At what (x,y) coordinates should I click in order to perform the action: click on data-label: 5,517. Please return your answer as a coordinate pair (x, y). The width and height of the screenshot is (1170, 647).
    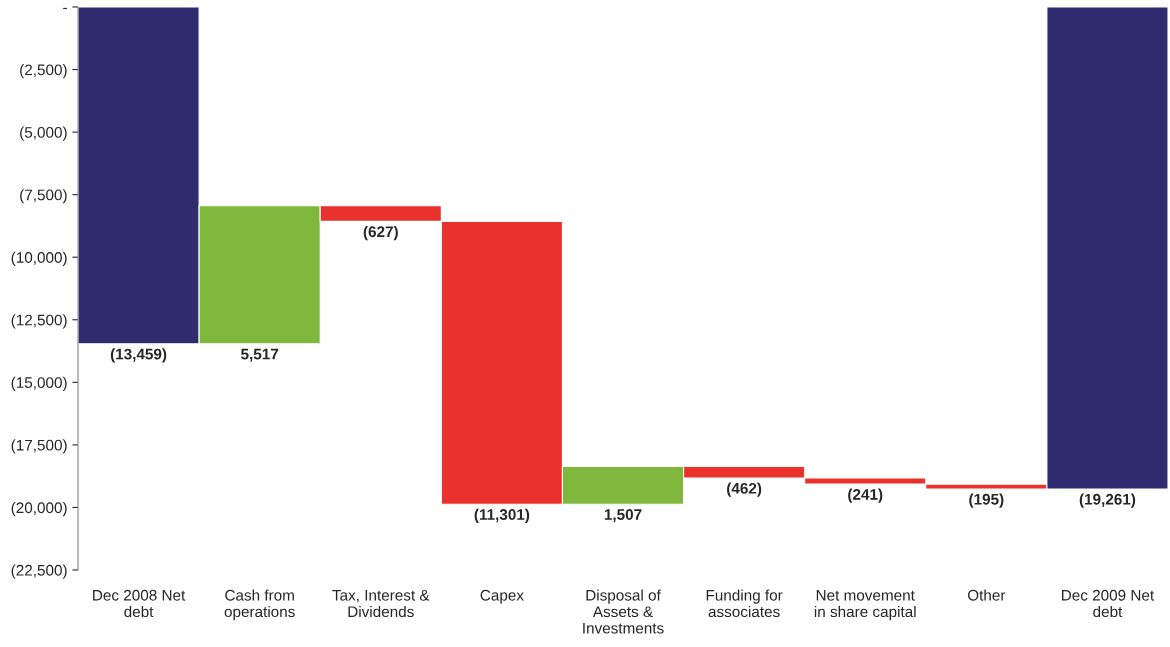
    Looking at the image, I should click on (260, 355).